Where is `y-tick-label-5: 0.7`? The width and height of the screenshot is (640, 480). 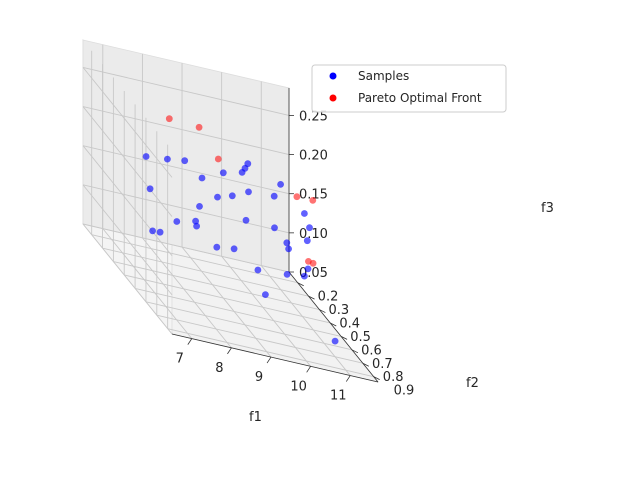 y-tick-label-5: 0.7 is located at coordinates (382, 364).